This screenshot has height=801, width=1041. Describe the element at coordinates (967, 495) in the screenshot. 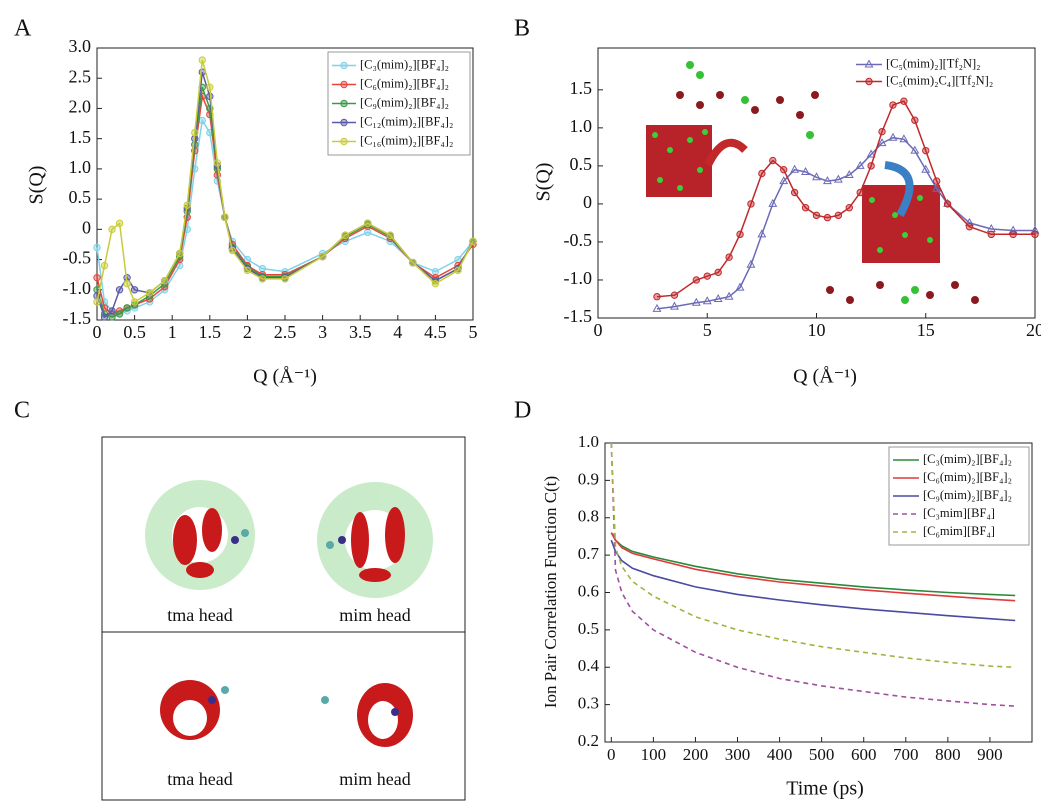

I see `legend-label: [C₉(mim)₂][BF₄]₂` at that location.